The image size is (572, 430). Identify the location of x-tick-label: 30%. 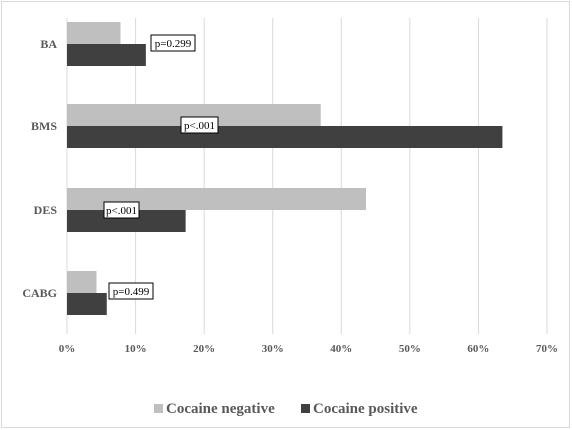
(273, 349).